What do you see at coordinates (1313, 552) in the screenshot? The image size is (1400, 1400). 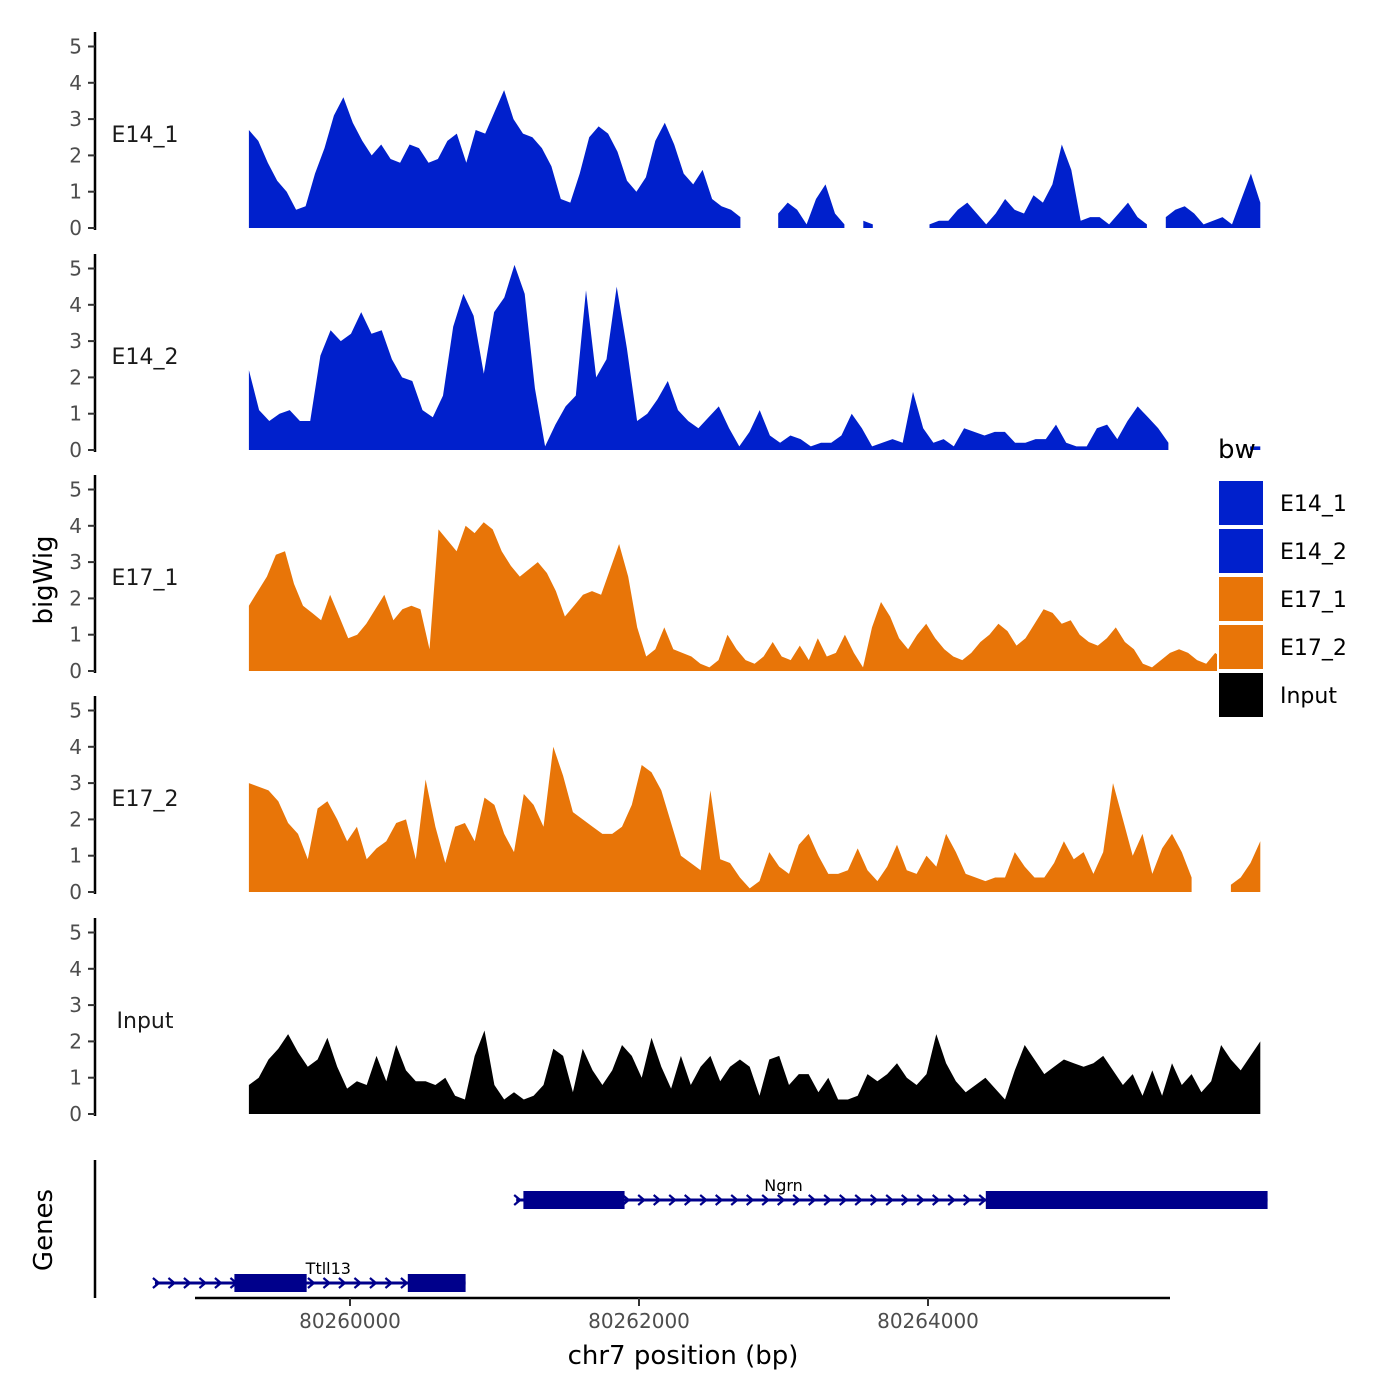 I see `legend-label: E14_2` at bounding box center [1313, 552].